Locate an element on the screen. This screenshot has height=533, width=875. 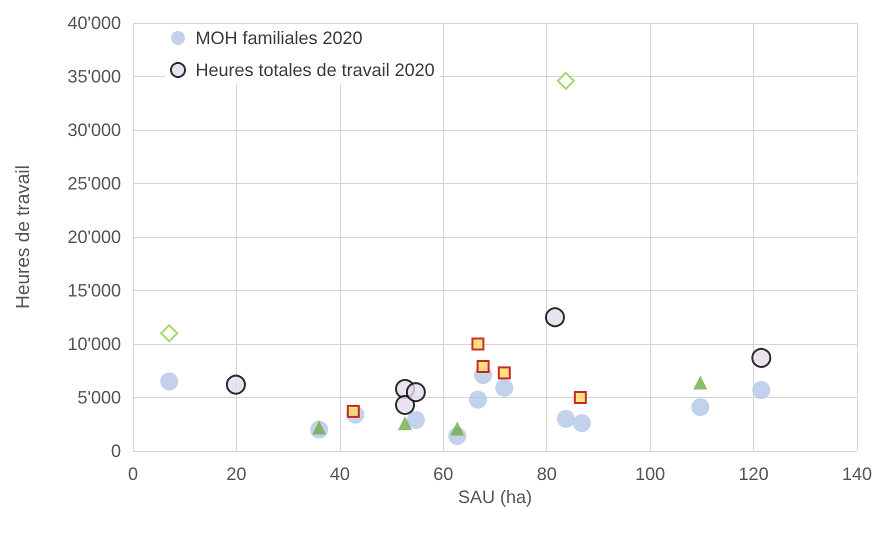
x-axis-title: SAU (ha) is located at coordinates (495, 496).